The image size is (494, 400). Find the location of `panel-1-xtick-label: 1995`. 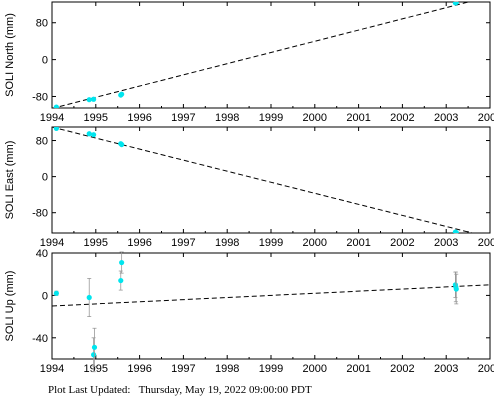

panel-1-xtick-label: 1995 is located at coordinates (96, 118).